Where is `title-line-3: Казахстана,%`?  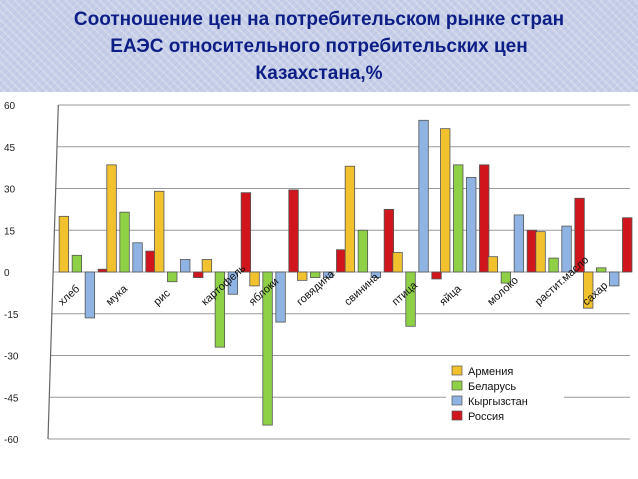
title-line-3: Казахстана,% is located at coordinates (319, 73).